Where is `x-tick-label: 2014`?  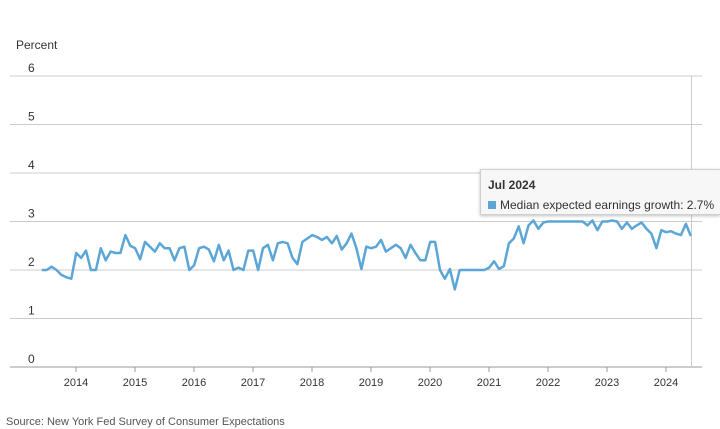
x-tick-label: 2014 is located at coordinates (76, 383).